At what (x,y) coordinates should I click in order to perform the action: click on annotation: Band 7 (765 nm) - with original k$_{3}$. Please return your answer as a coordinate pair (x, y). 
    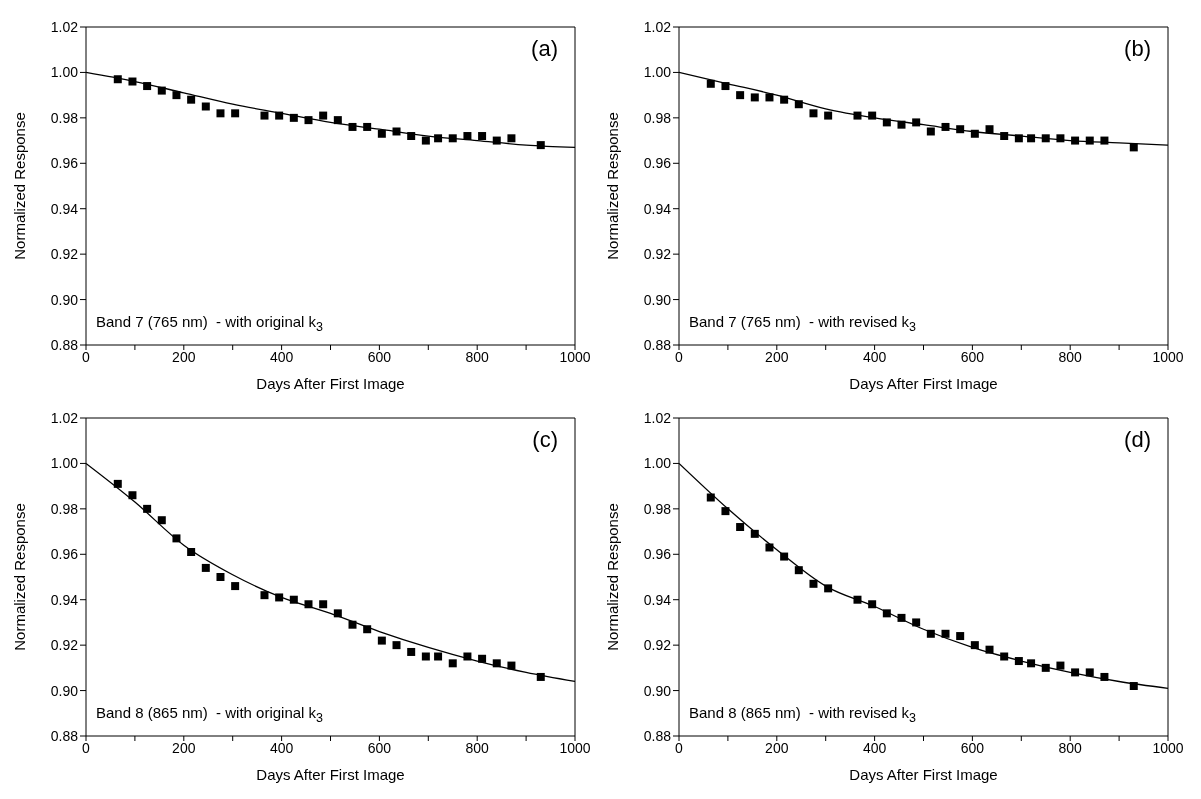
    Looking at the image, I should click on (210, 323).